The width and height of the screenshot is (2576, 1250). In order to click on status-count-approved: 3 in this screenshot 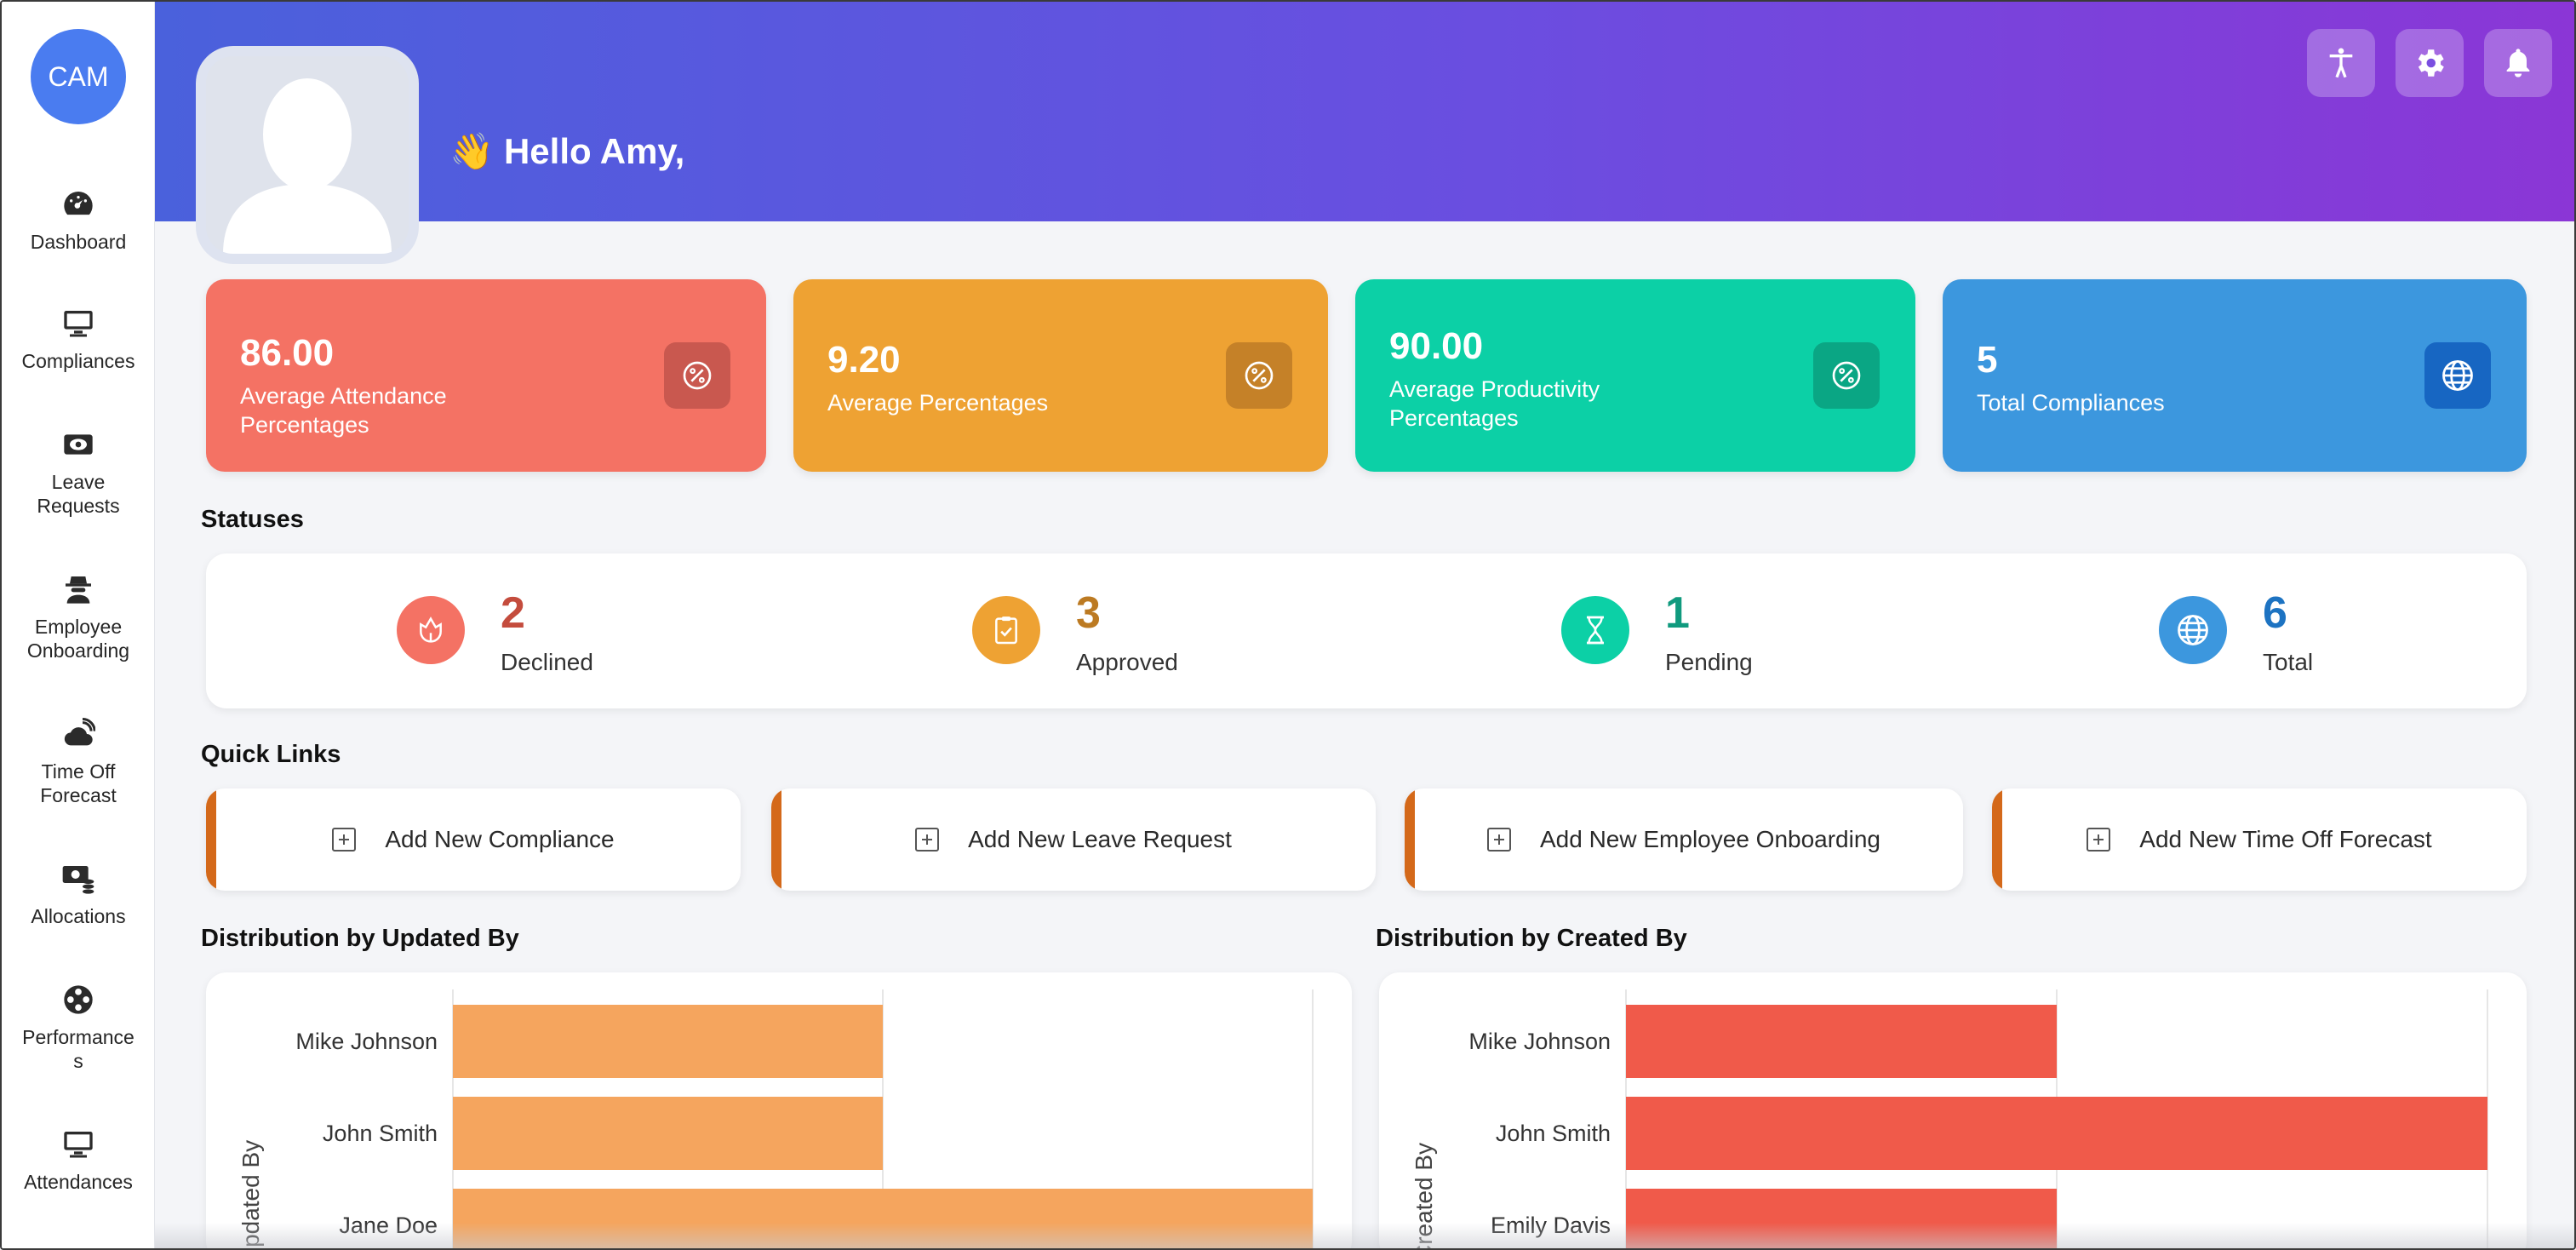, I will do `click(1088, 613)`.